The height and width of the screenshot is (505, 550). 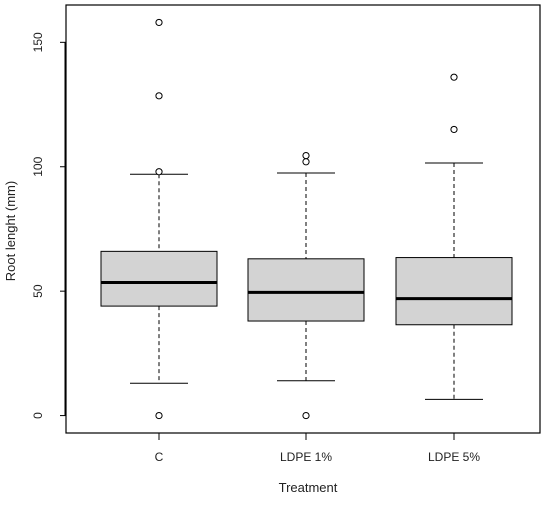 What do you see at coordinates (38, 42) in the screenshot?
I see `y-tick-label: 150` at bounding box center [38, 42].